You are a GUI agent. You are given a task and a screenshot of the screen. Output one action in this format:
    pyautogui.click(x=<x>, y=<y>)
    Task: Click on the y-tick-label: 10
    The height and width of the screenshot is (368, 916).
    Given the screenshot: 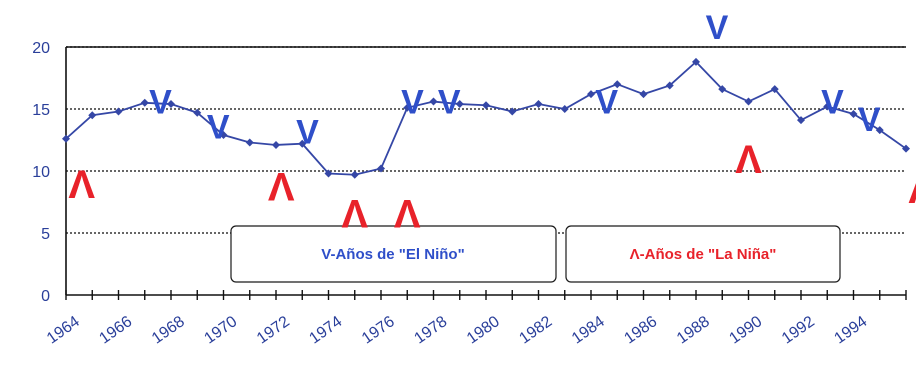 What is the action you would take?
    pyautogui.click(x=41, y=172)
    